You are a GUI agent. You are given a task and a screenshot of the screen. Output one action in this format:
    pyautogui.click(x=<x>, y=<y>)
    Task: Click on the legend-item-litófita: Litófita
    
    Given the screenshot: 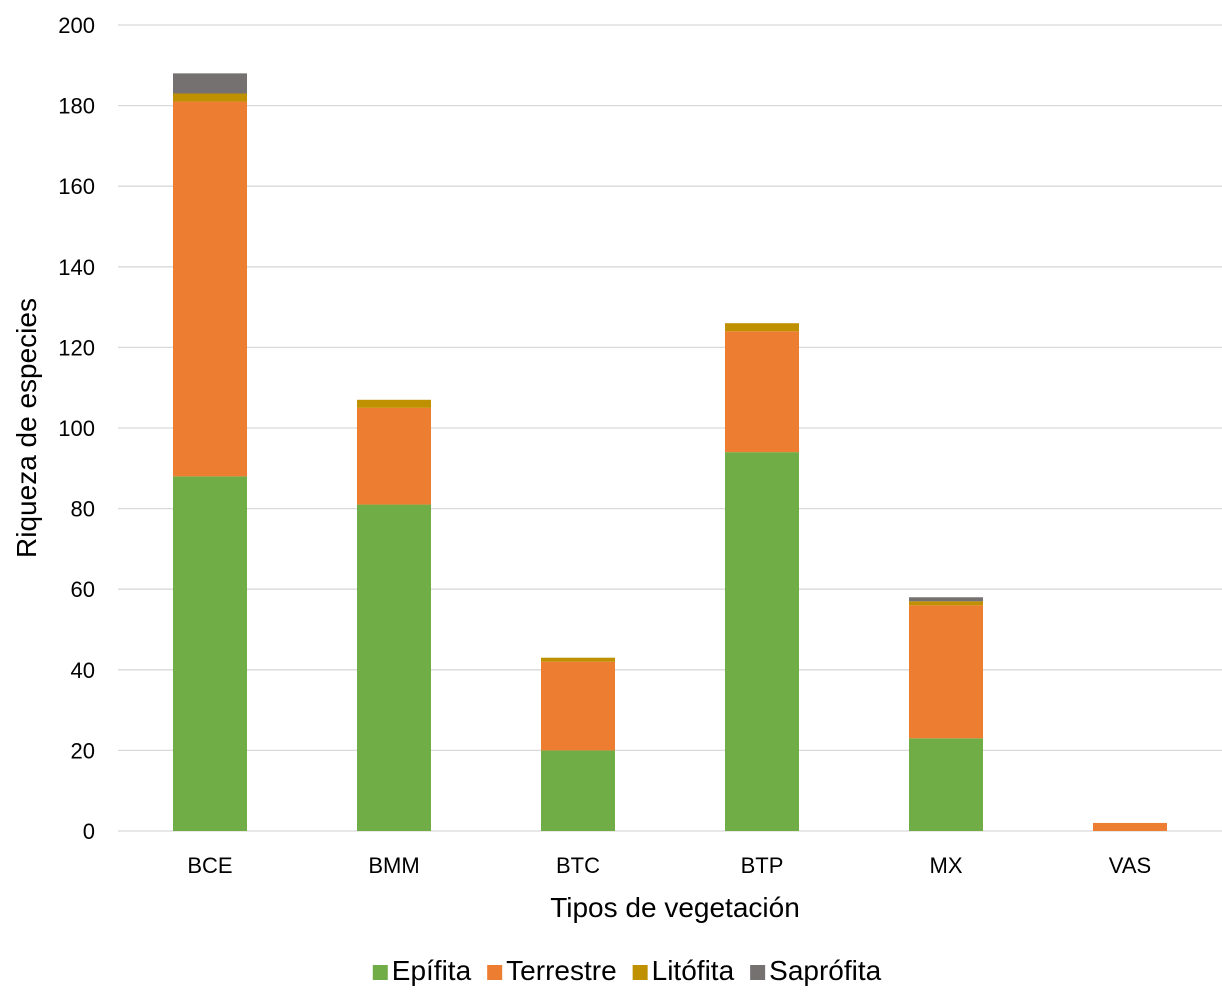 What is the action you would take?
    pyautogui.click(x=683, y=970)
    